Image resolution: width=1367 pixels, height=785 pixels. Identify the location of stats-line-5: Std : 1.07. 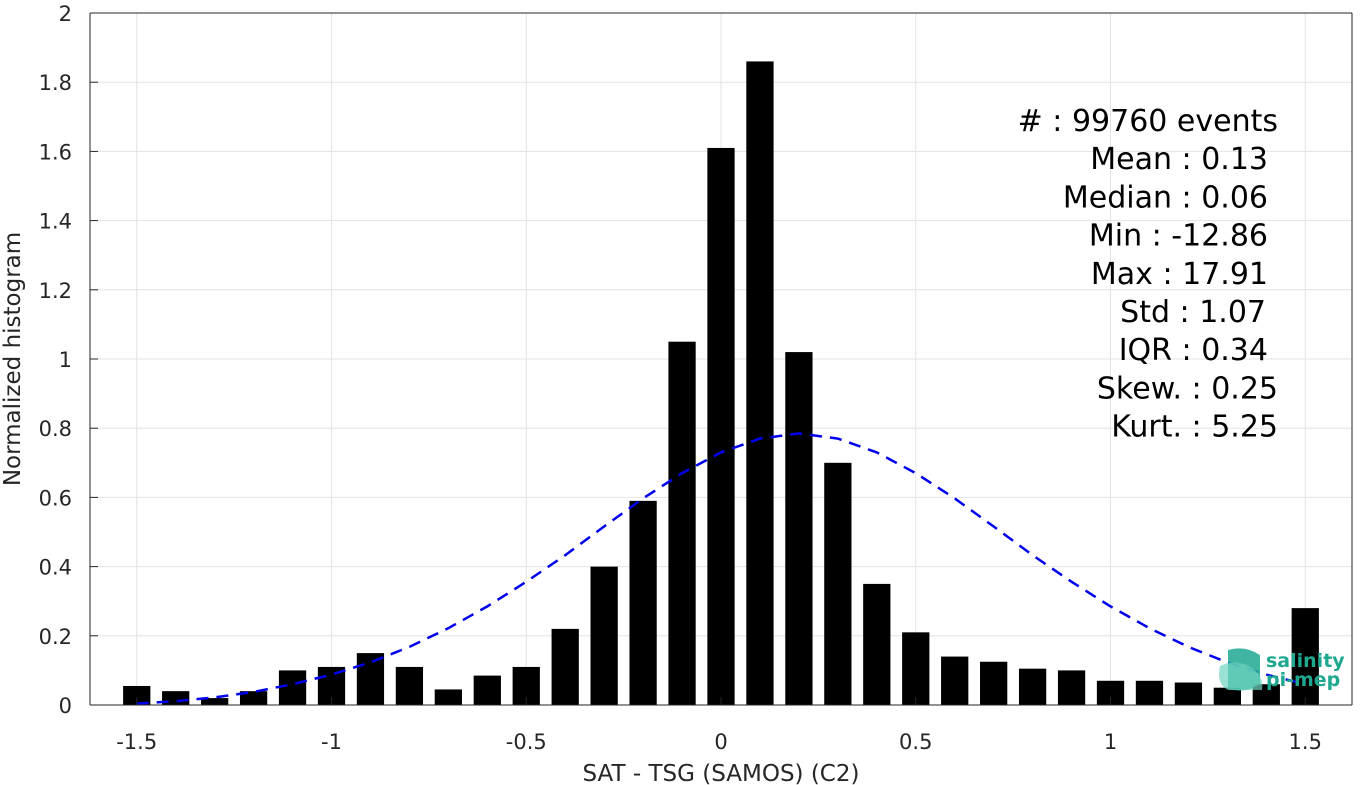
(1193, 312).